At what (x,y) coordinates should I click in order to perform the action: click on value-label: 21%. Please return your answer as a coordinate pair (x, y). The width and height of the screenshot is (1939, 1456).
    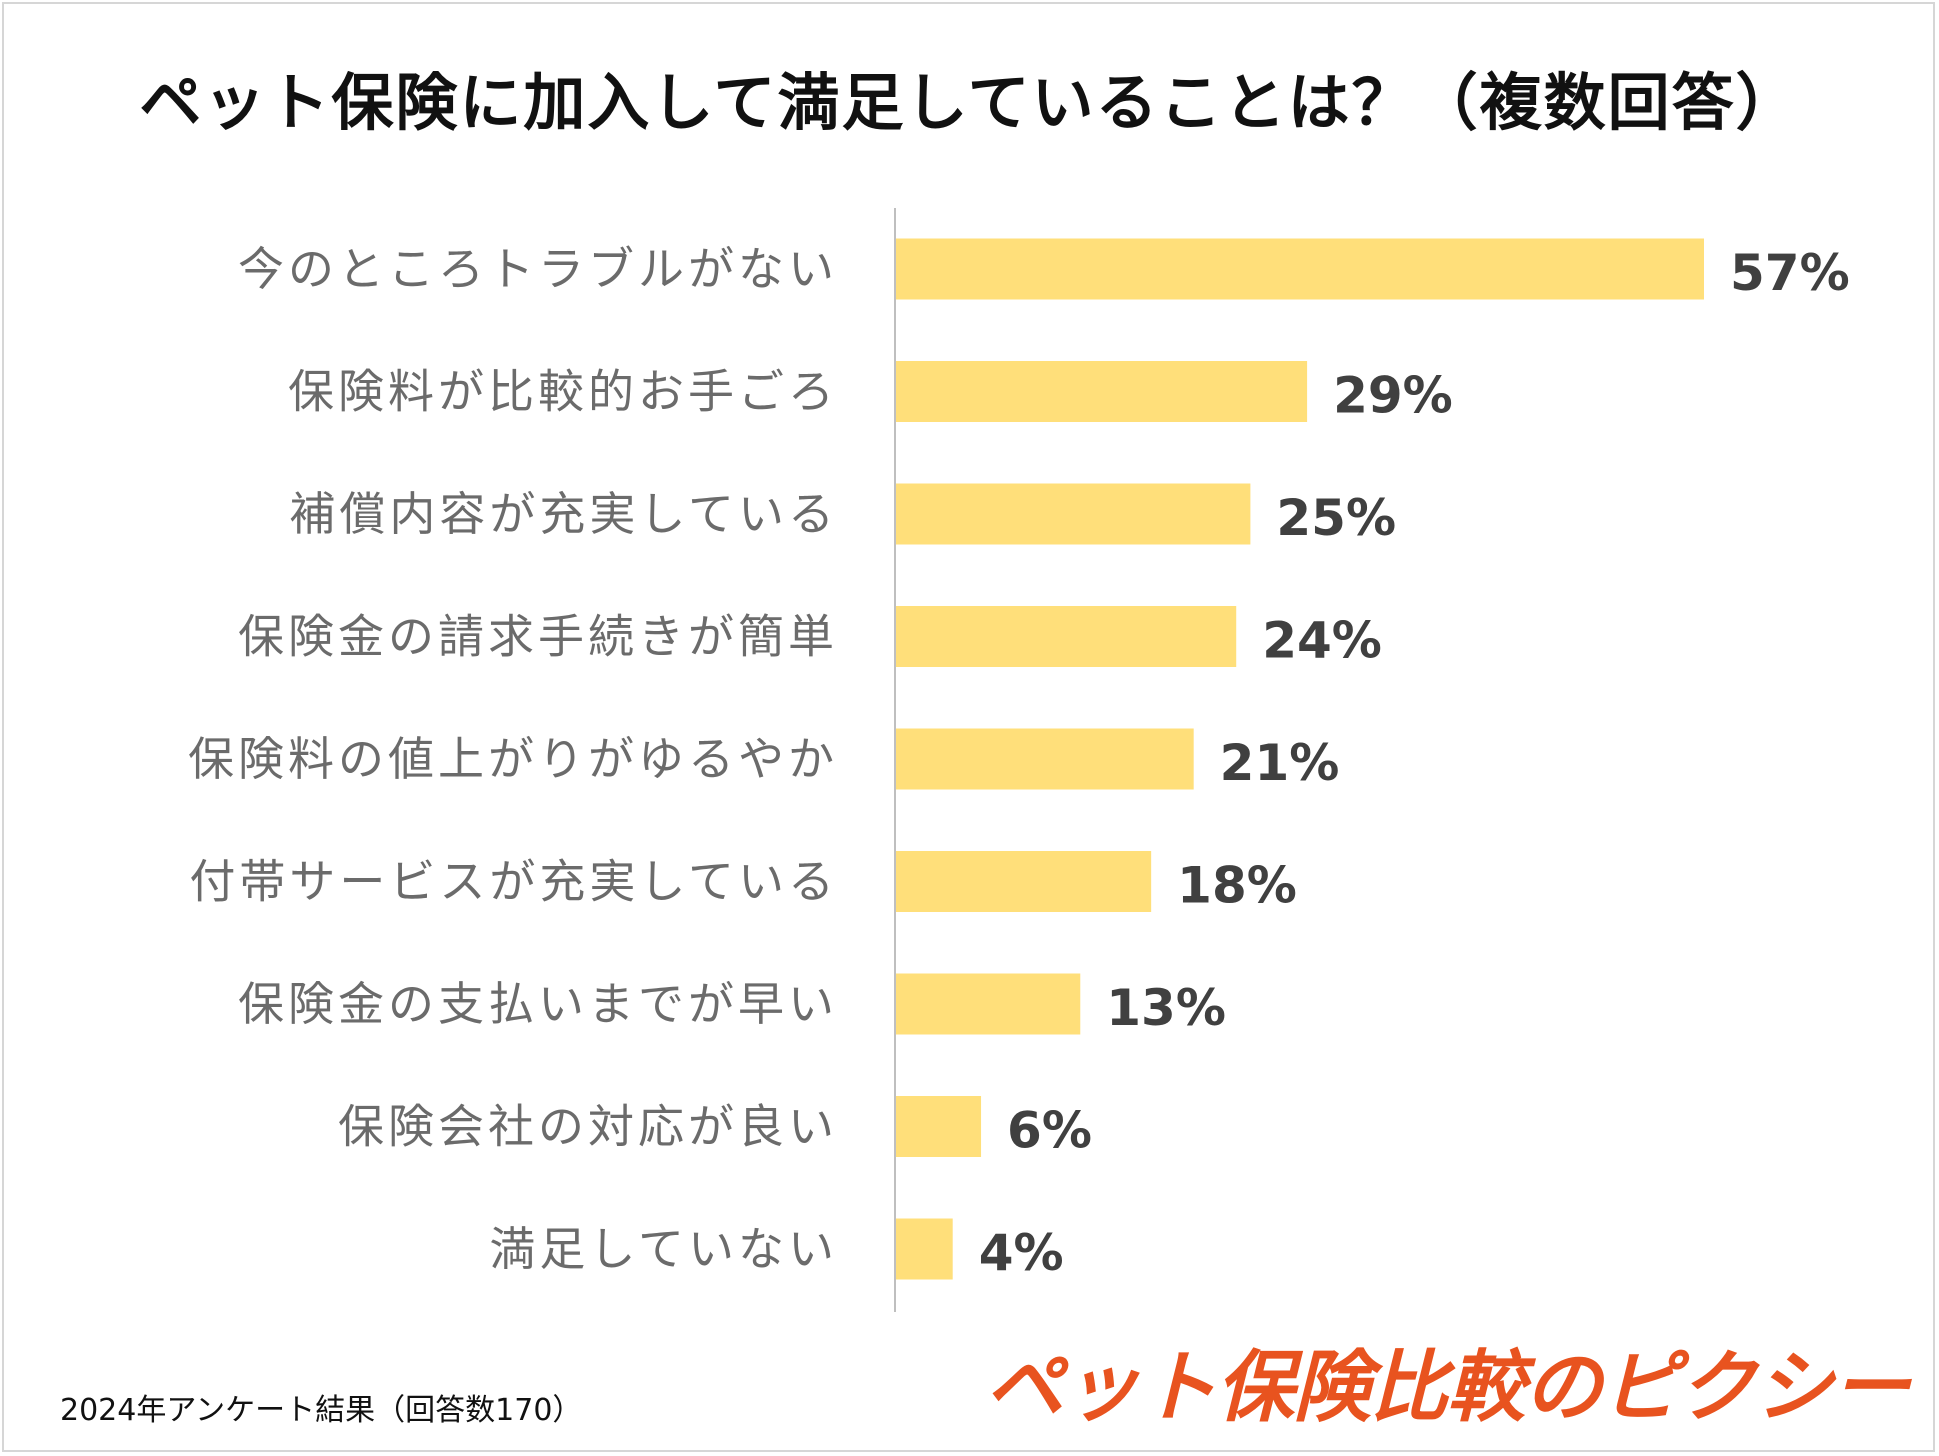
    Looking at the image, I should click on (1280, 763).